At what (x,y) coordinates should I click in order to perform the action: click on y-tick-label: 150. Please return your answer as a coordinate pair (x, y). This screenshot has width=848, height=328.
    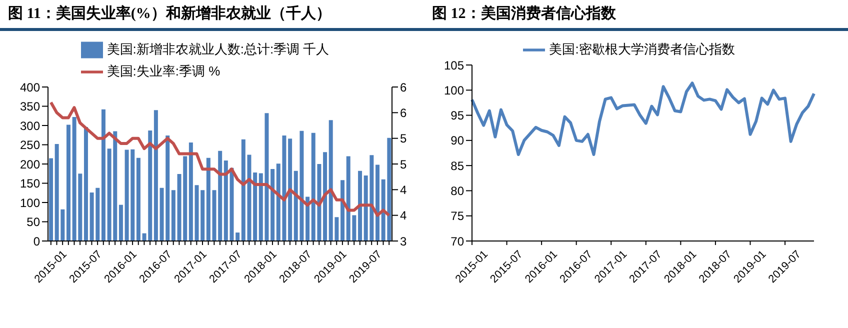
    Looking at the image, I should click on (30, 183).